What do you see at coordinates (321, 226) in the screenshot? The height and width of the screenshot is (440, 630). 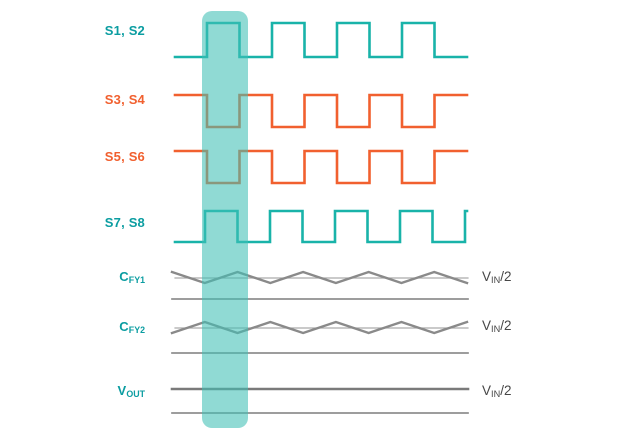 I see `s7-s8-wave` at bounding box center [321, 226].